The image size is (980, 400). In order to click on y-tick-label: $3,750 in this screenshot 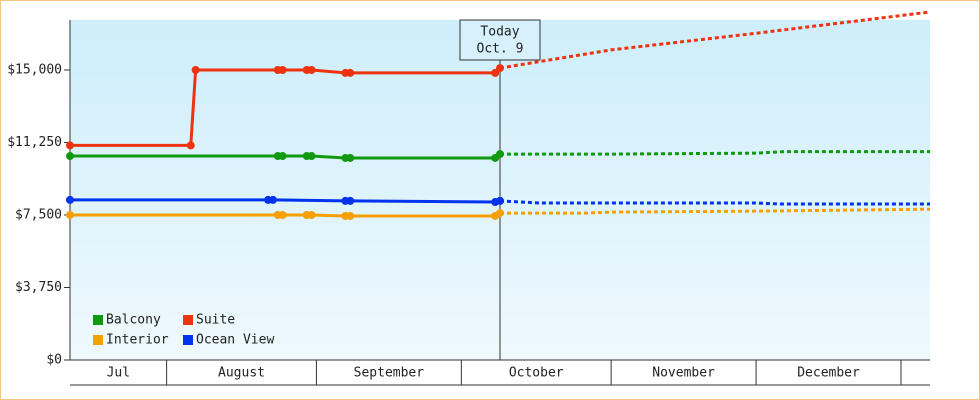, I will do `click(38, 287)`.